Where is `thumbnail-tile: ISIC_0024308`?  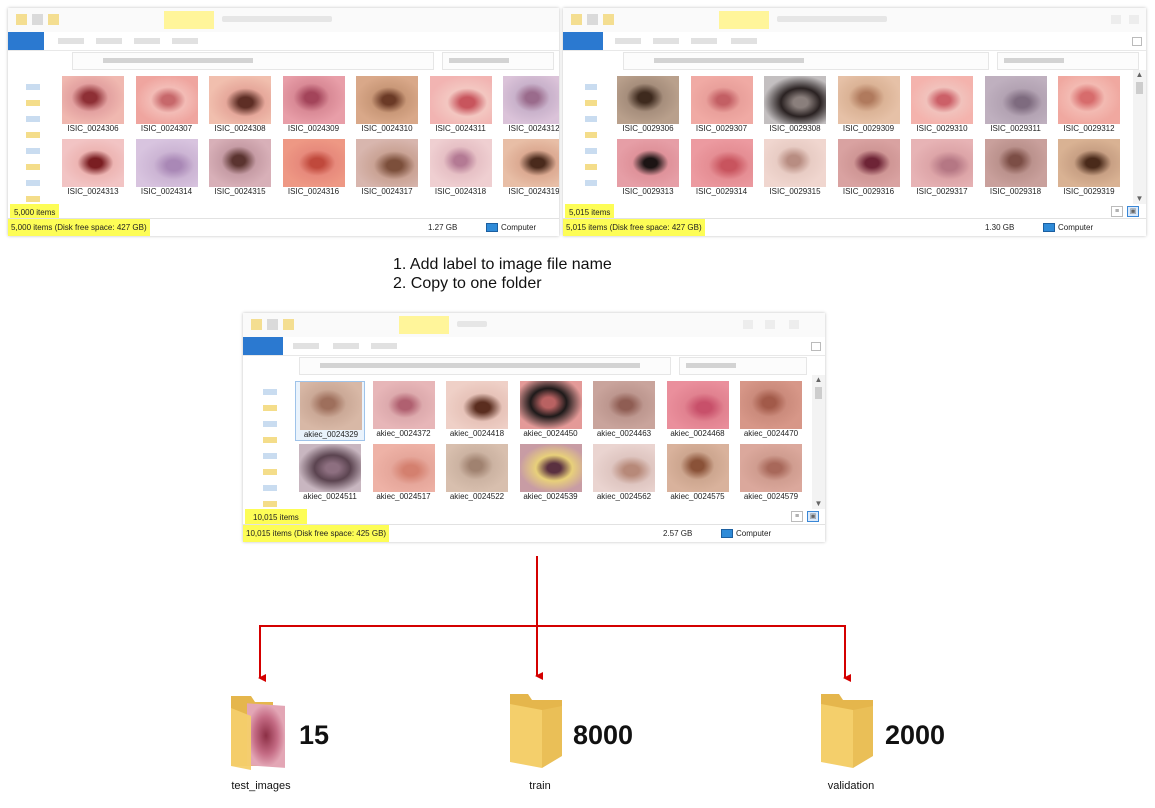 thumbnail-tile: ISIC_0024308 is located at coordinates (240, 106).